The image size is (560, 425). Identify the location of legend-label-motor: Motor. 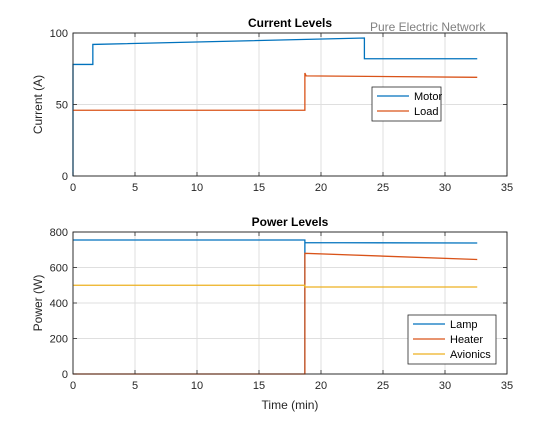
(428, 97).